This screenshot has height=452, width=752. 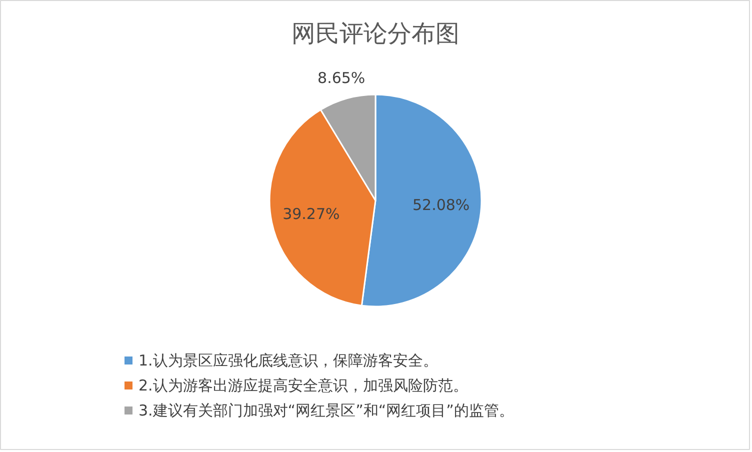 What do you see at coordinates (376, 34) in the screenshot?
I see `chart-title: 网民评论分布图` at bounding box center [376, 34].